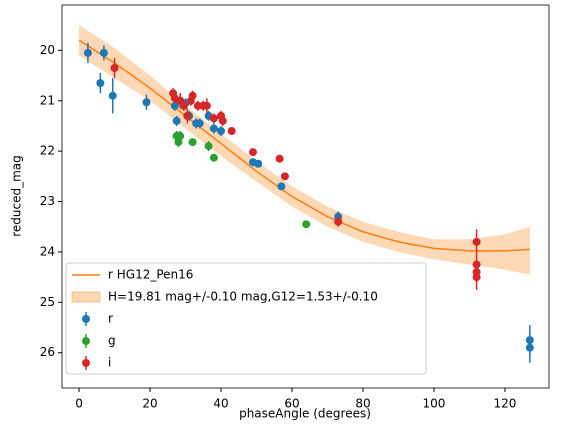 This screenshot has width=563, height=432. Describe the element at coordinates (47, 201) in the screenshot. I see `y-tick-label: 23` at that location.